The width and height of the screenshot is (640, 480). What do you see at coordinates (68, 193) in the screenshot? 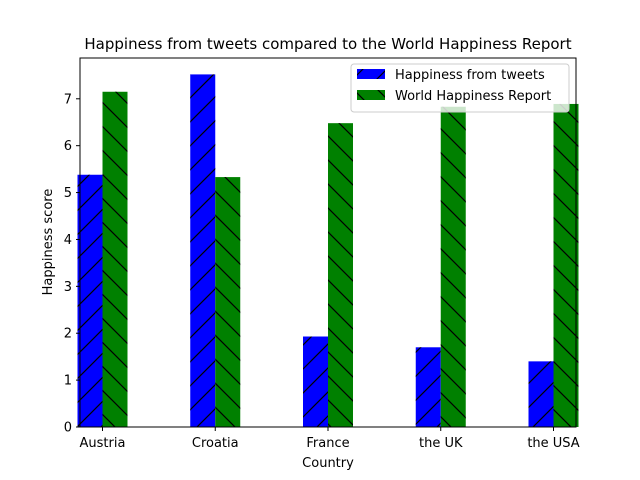
I see `y-tick-label: 5` at bounding box center [68, 193].